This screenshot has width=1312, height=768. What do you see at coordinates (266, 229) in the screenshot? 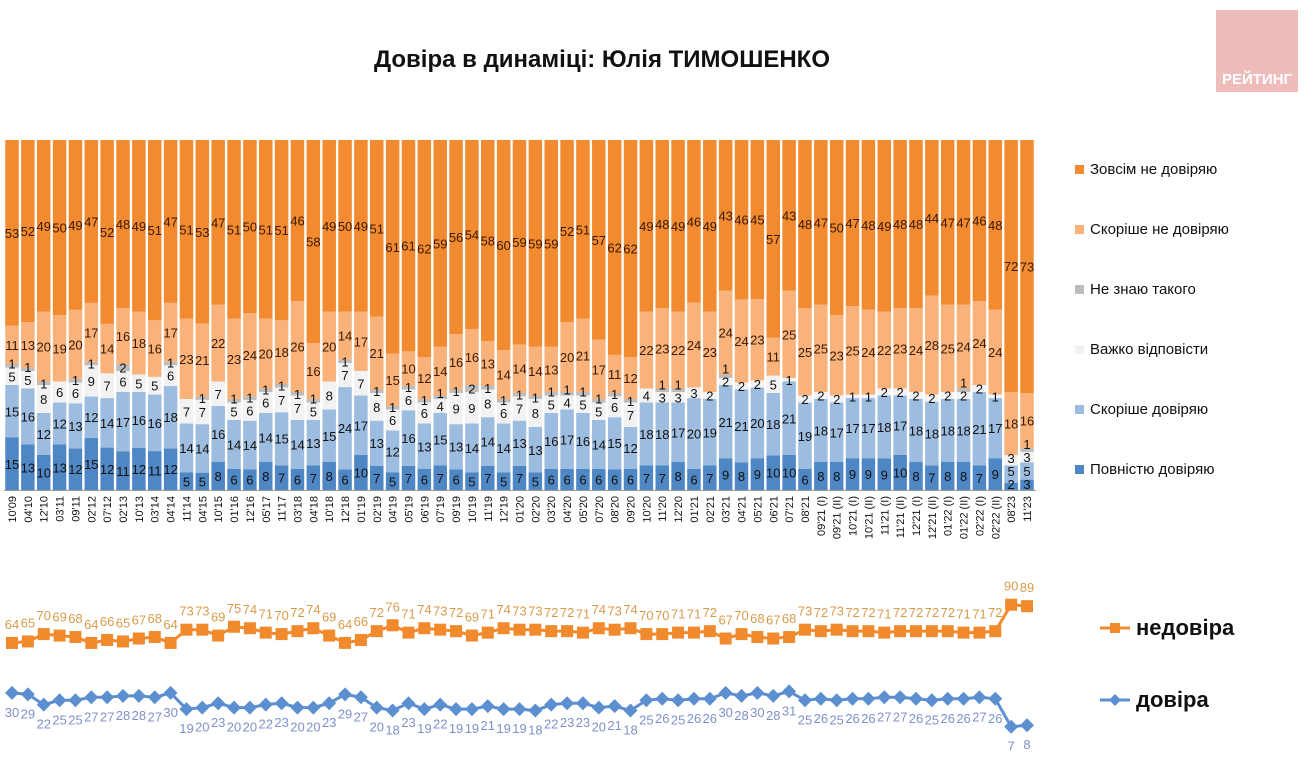
I see `data-label: 51` at bounding box center [266, 229].